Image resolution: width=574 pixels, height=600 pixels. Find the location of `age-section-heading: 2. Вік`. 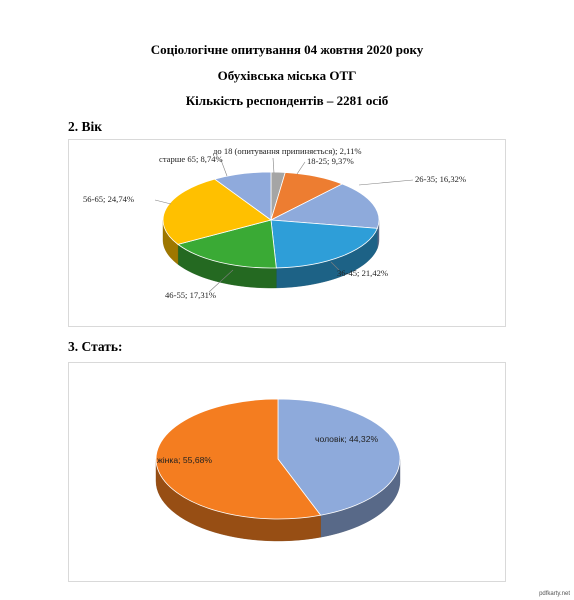

age-section-heading: 2. Вік is located at coordinates (85, 126).